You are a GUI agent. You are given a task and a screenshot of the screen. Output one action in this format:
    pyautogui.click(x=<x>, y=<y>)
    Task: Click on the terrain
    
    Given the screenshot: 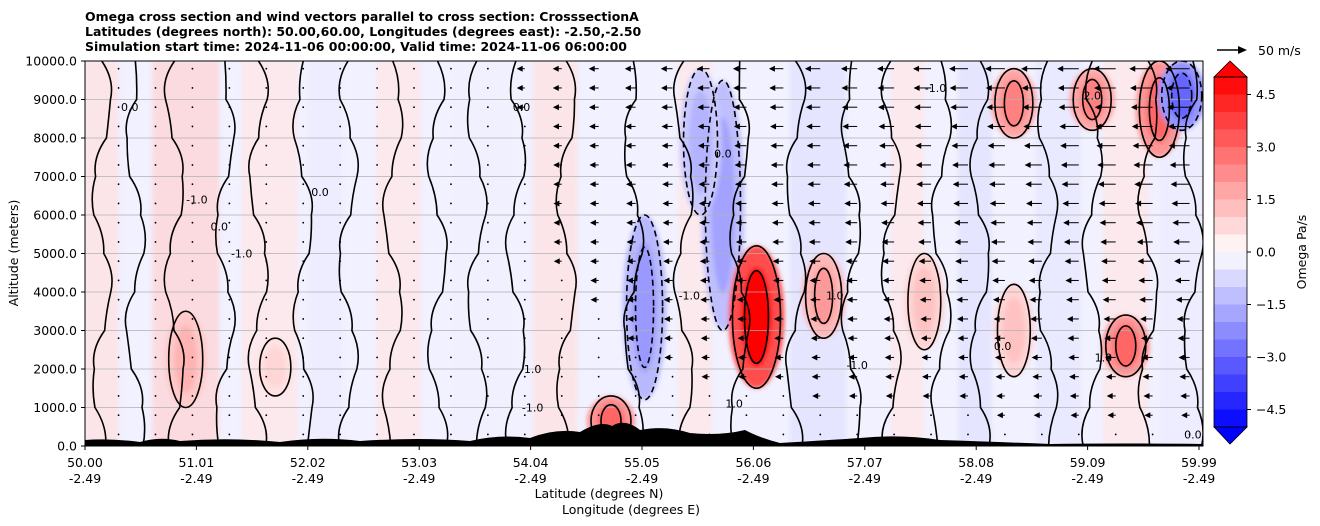 What is the action you would take?
    pyautogui.click(x=644, y=434)
    